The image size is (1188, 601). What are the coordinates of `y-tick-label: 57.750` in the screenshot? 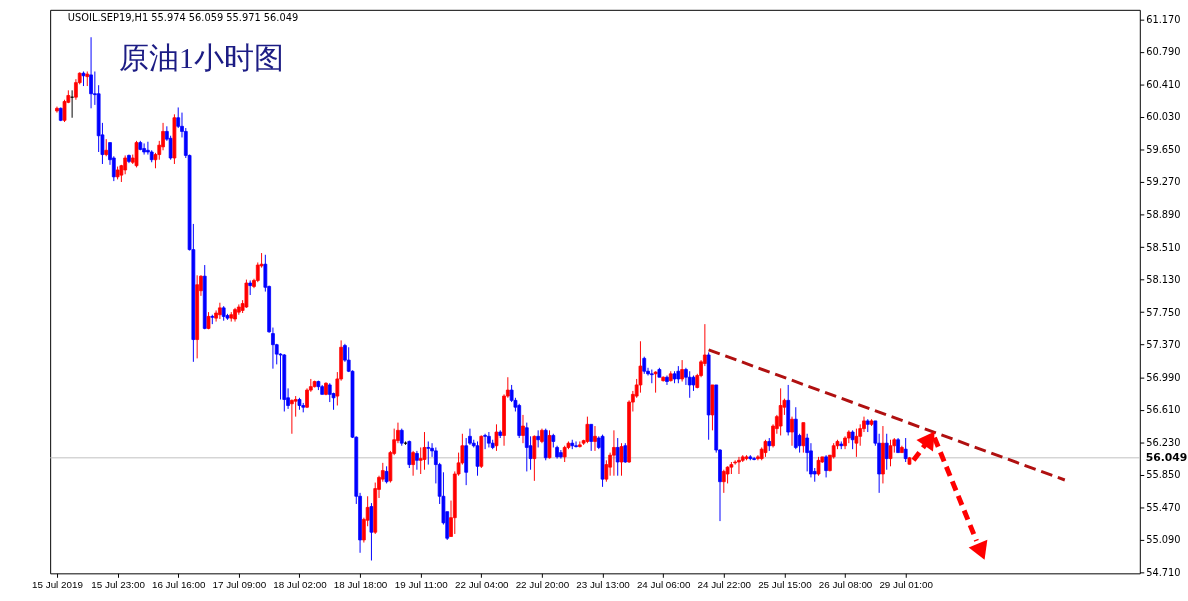 It's located at (1163, 312).